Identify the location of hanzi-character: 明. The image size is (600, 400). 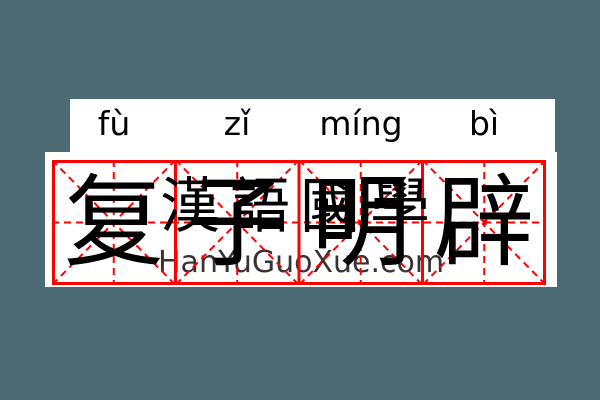
(361, 222).